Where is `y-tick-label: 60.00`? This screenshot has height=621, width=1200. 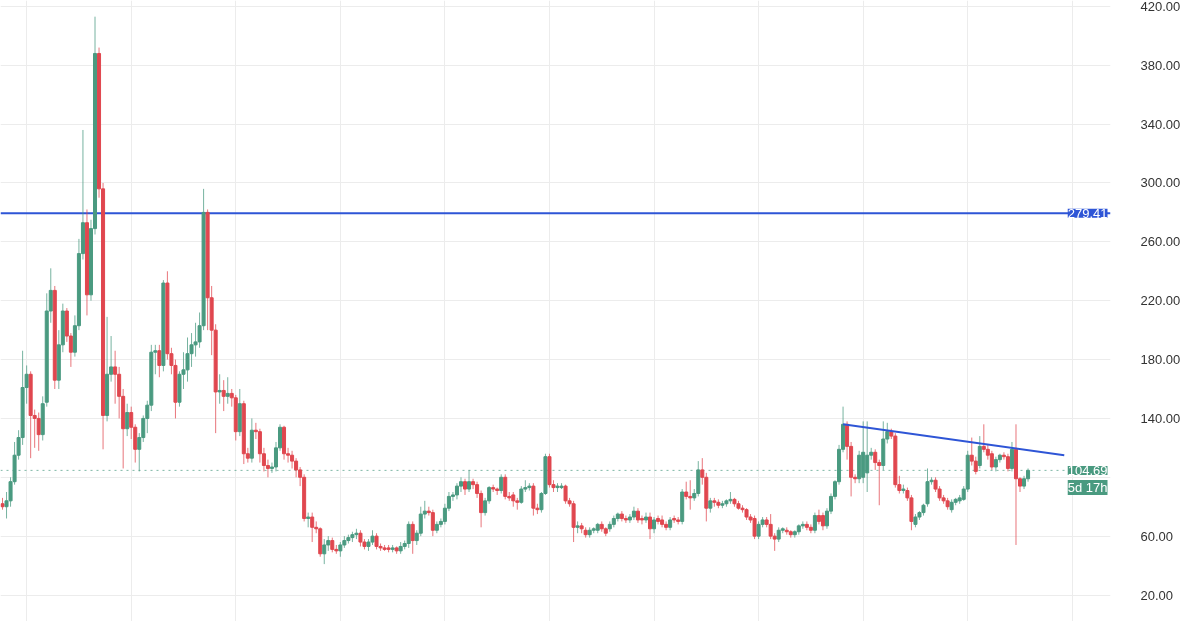 y-tick-label: 60.00 is located at coordinates (1157, 536).